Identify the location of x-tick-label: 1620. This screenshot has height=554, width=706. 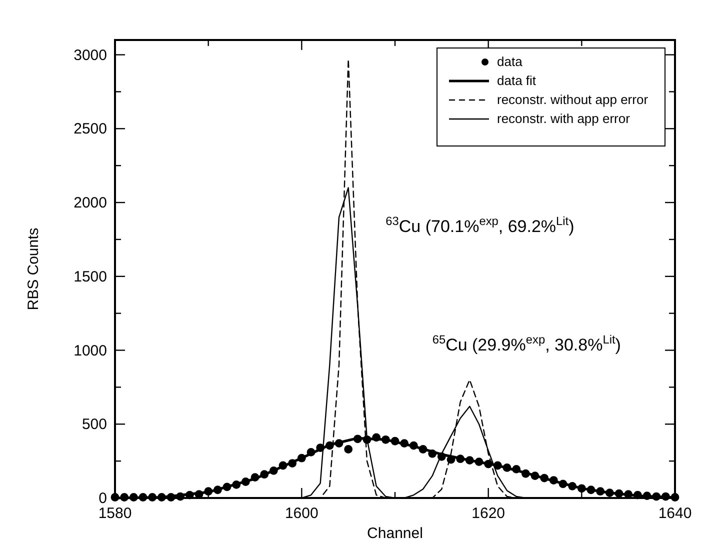
(489, 513).